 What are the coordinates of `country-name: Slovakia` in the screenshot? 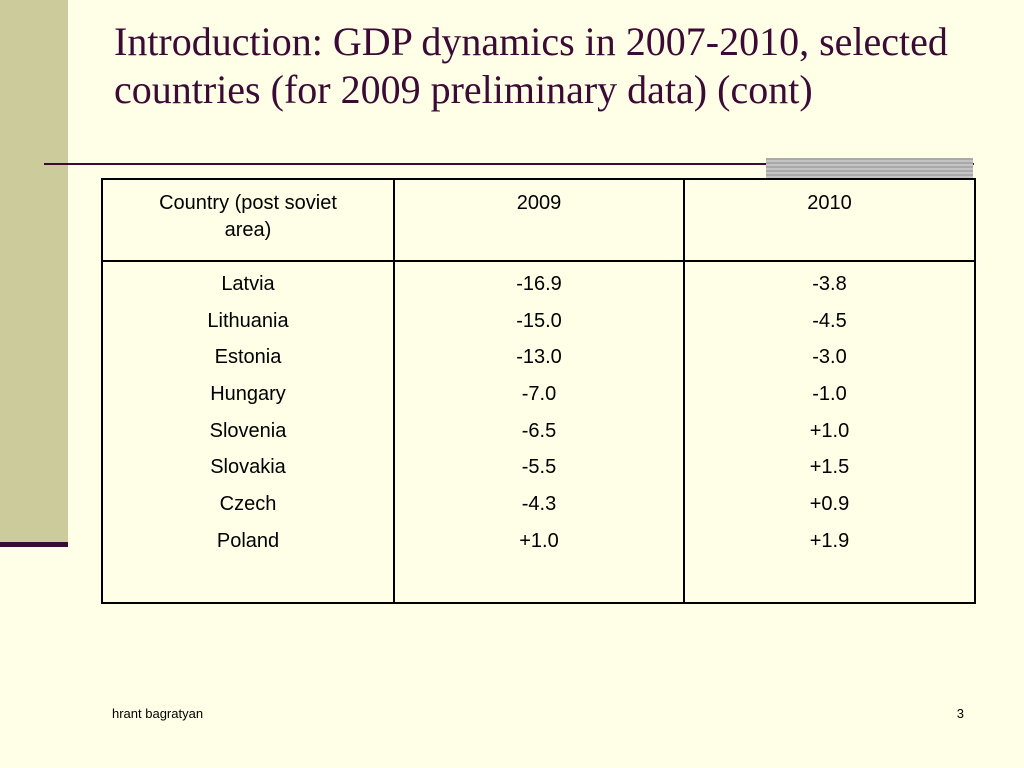 It's located at (248, 467).